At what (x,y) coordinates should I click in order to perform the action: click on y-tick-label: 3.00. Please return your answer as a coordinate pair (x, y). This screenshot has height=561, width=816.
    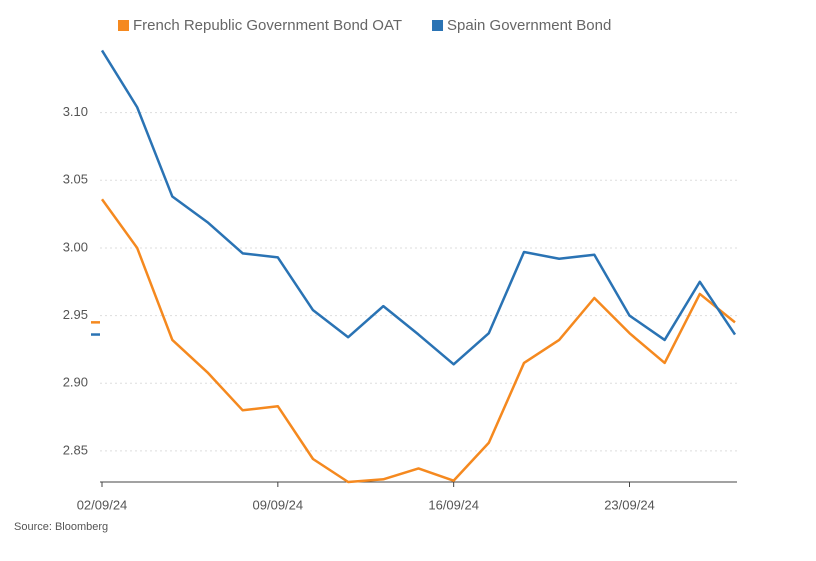
    Looking at the image, I should click on (75, 246).